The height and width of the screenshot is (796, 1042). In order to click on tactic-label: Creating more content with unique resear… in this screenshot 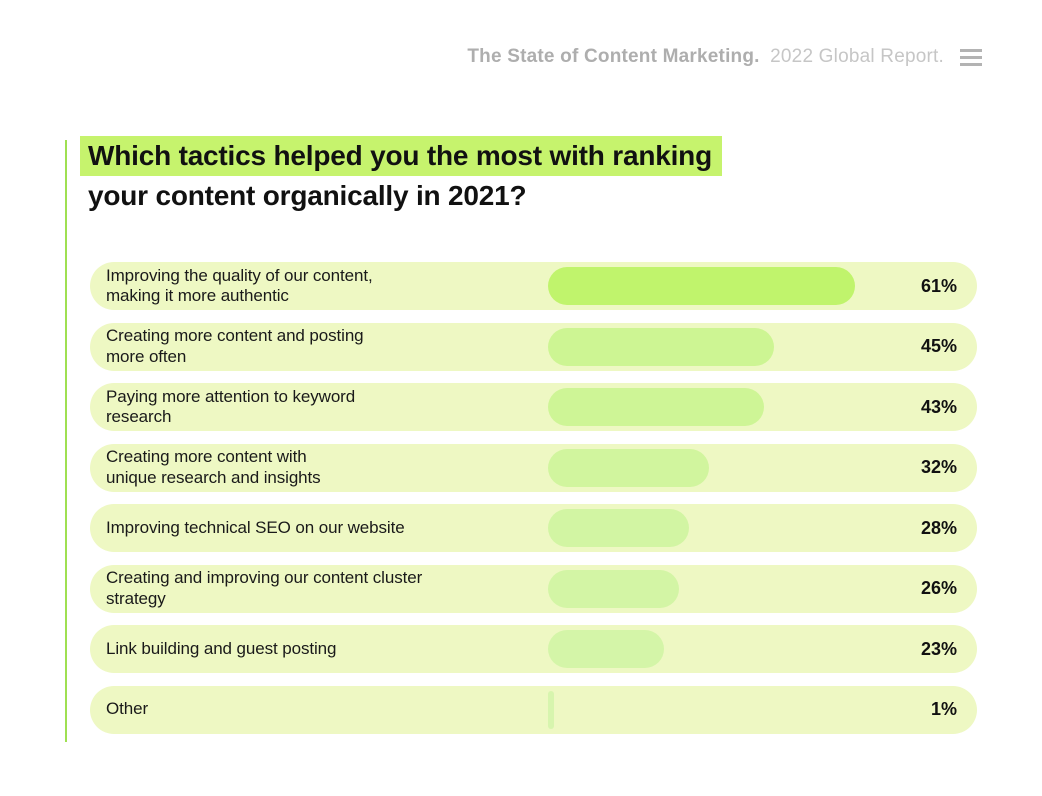, I will do `click(213, 467)`.